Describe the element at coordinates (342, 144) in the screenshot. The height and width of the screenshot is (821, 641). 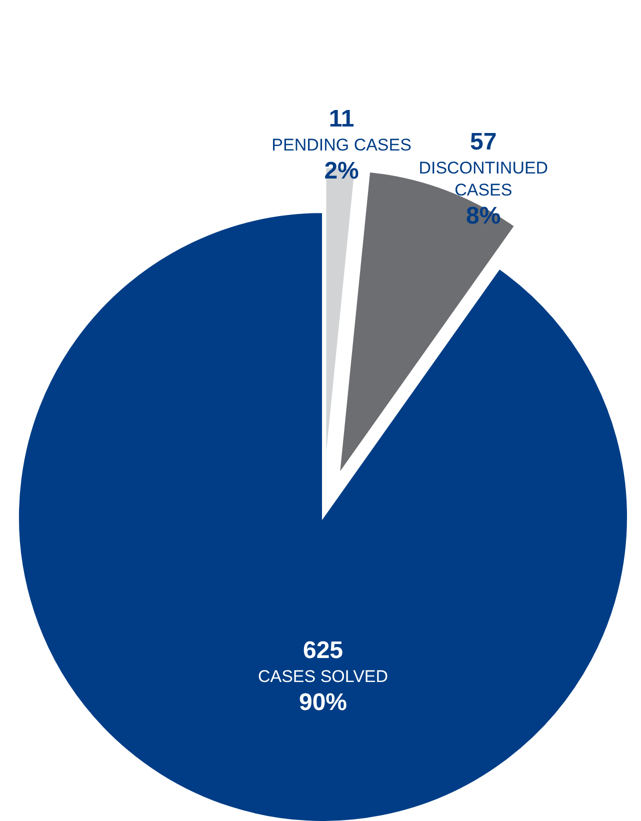
I see `slice-label: PENDING CASES` at that location.